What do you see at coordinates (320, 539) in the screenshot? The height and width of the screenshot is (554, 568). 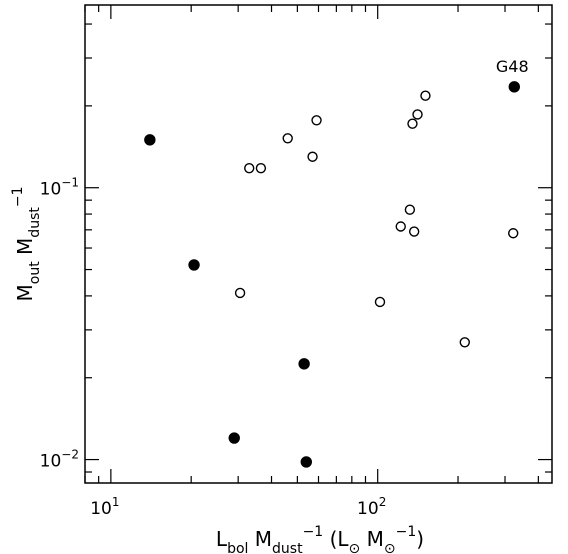 I see `x-axis-label: Lbol Mdust−1 (L⊙ M⊙−1)` at bounding box center [320, 539].